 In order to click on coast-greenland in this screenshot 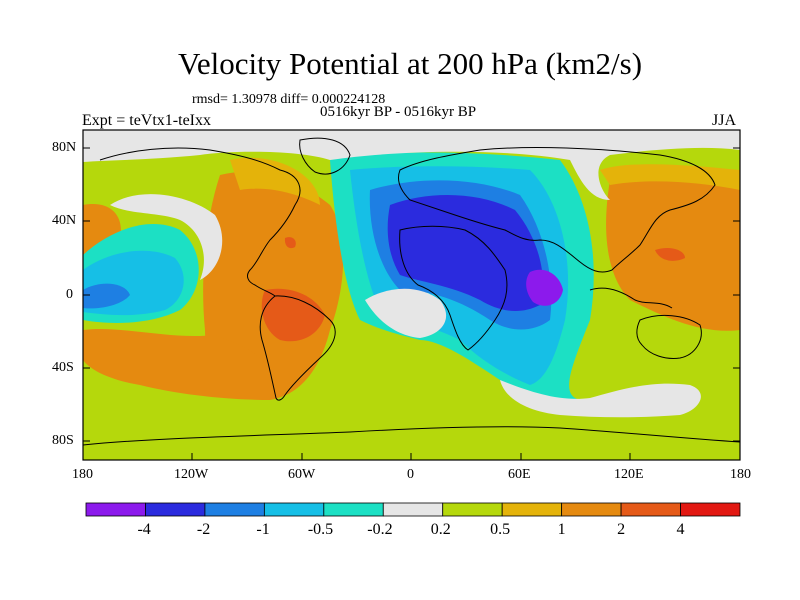, I will do `click(325, 156)`.